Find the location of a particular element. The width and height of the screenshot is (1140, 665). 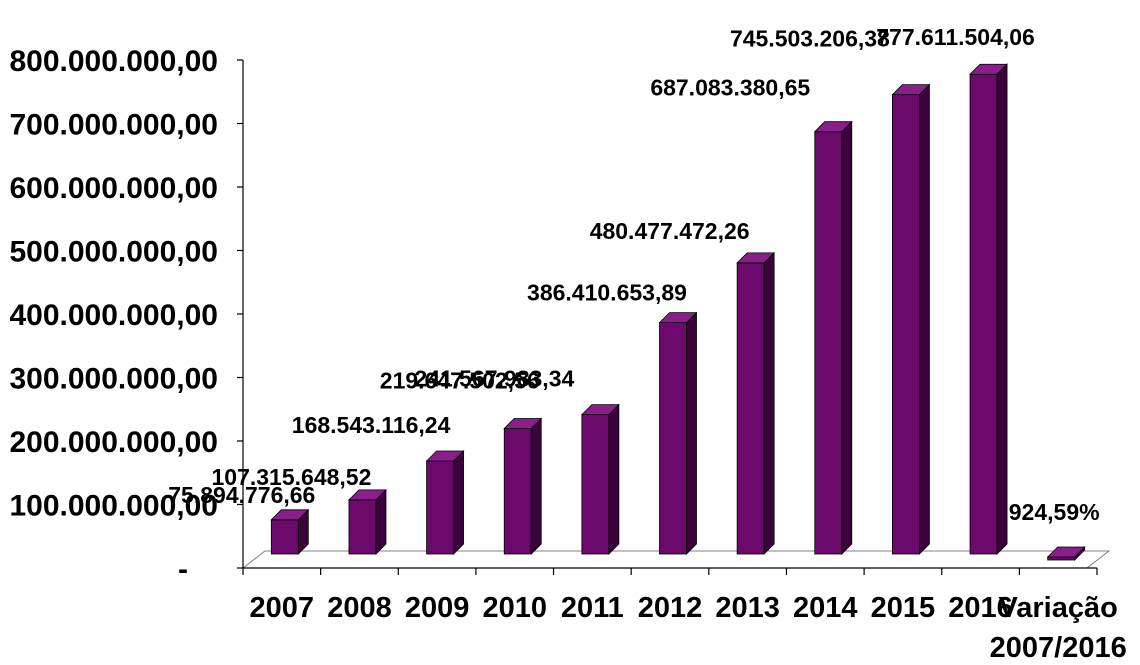

data-label: 687.083.380,65 is located at coordinates (730, 88).